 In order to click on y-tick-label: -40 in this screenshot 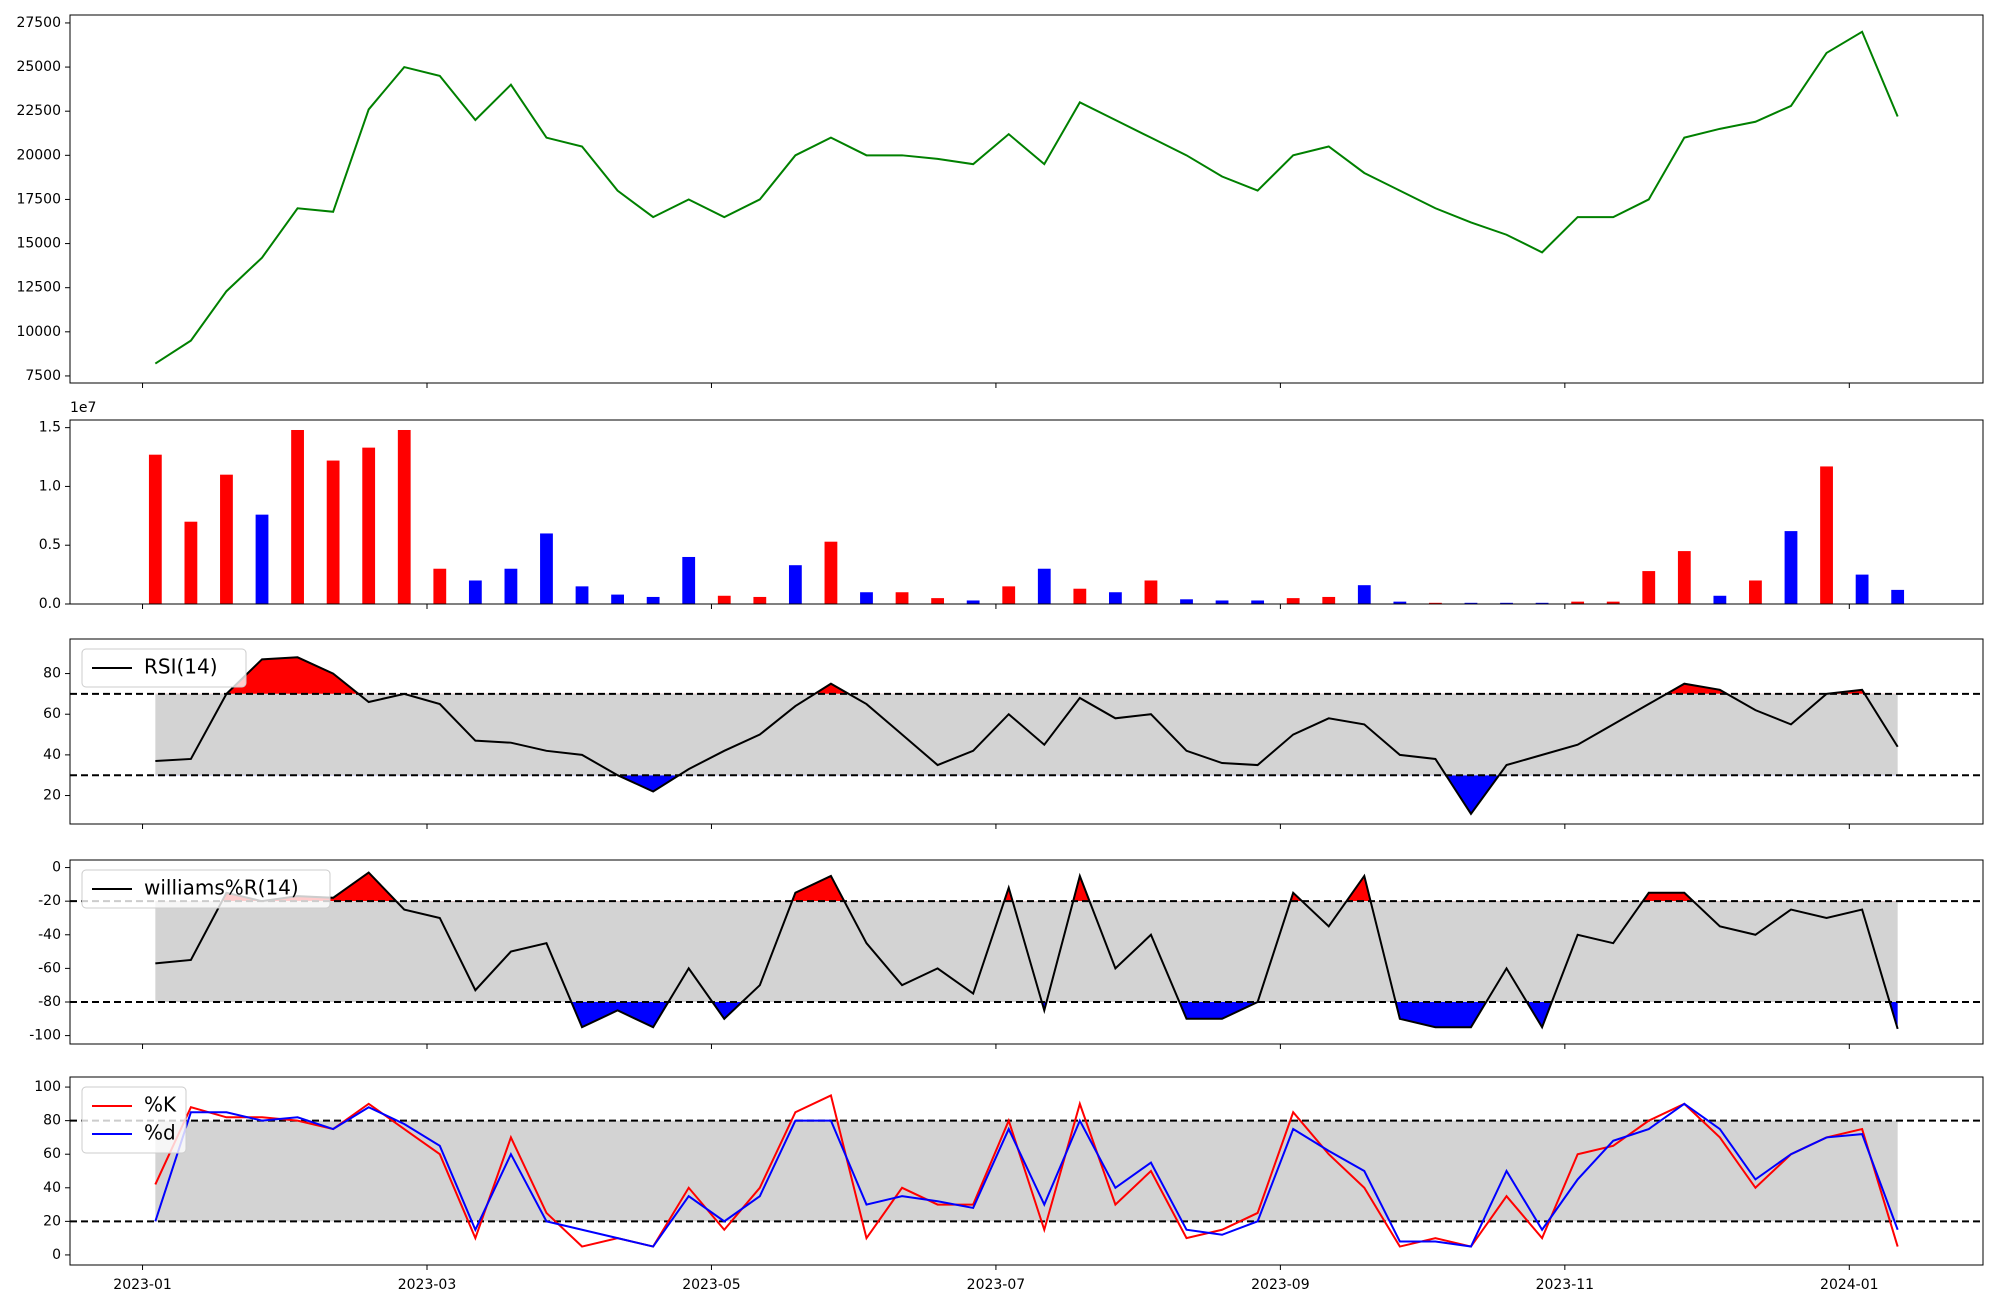, I will do `click(49, 935)`.